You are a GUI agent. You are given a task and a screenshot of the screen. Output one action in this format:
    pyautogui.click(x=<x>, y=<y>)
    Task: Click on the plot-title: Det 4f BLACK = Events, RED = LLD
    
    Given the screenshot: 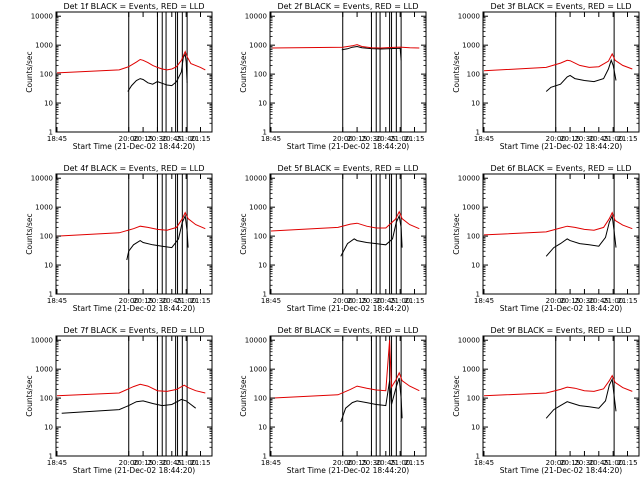 What is the action you would take?
    pyautogui.click(x=133, y=168)
    